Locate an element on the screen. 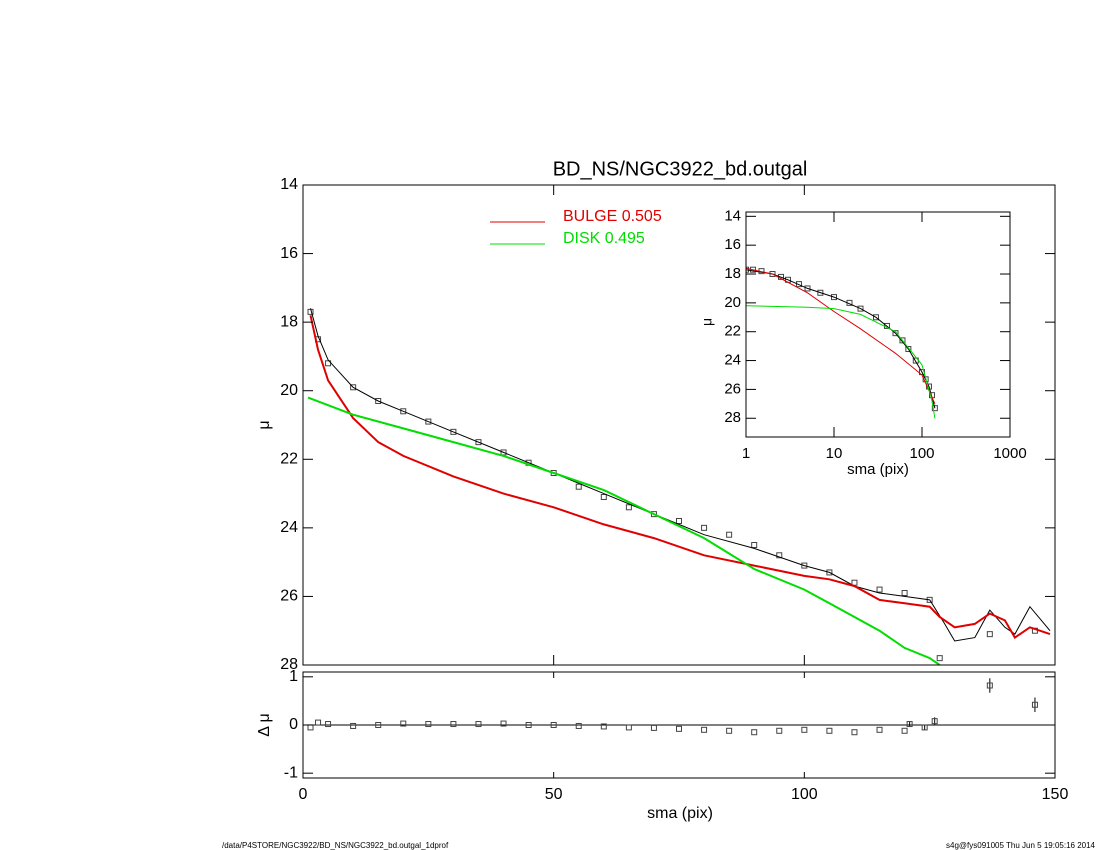 The width and height of the screenshot is (1100, 850). y-tick-label: 28 is located at coordinates (732, 417).